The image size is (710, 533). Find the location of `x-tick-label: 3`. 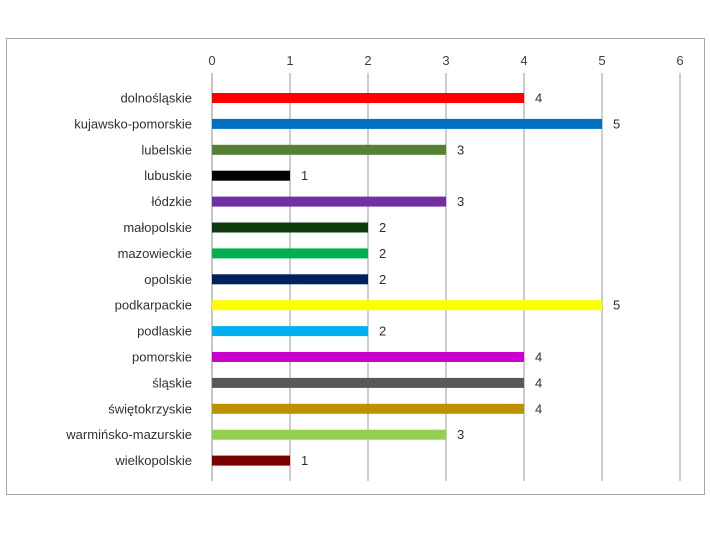

x-tick-label: 3 is located at coordinates (445, 60).